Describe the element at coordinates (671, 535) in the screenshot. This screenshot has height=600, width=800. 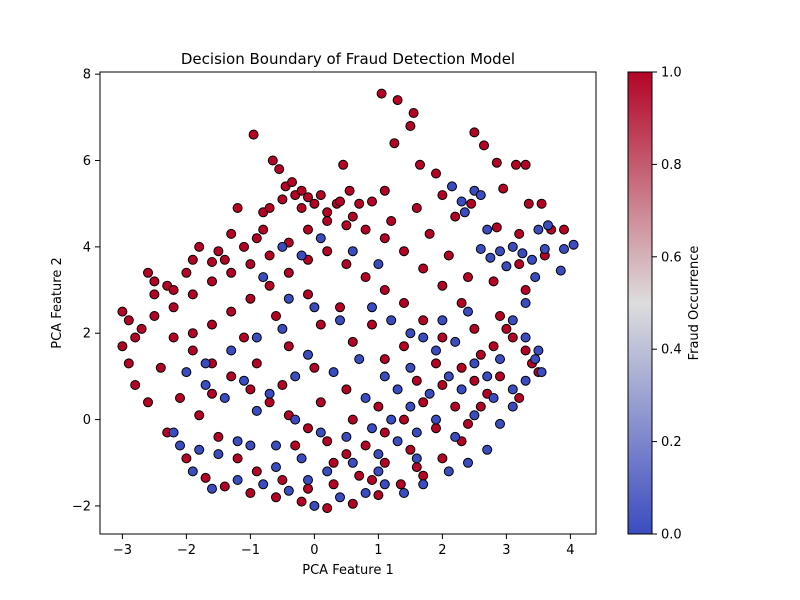
I see `colorbar-tick-label: 0.0` at that location.